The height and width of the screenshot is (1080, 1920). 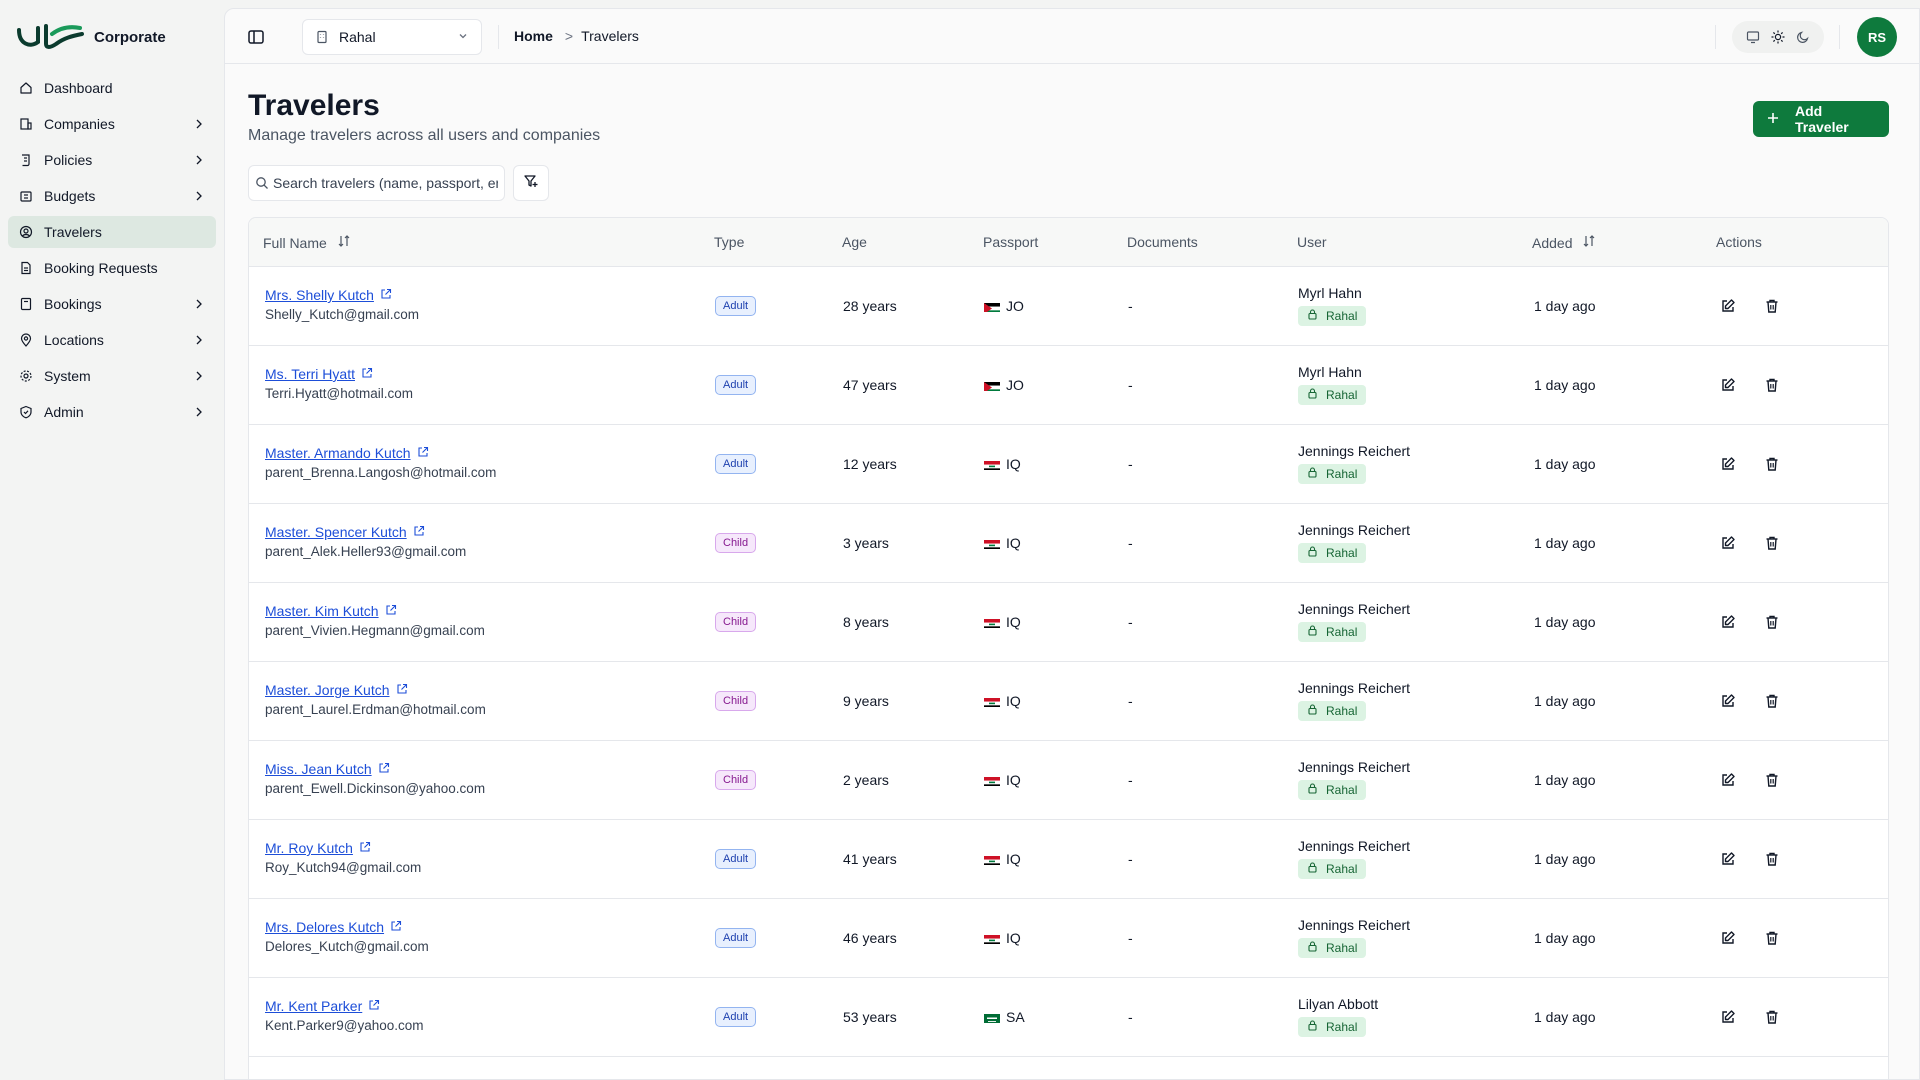 What do you see at coordinates (322, 1006) in the screenshot?
I see `traveler-name-link: Mr. Kent Parker` at bounding box center [322, 1006].